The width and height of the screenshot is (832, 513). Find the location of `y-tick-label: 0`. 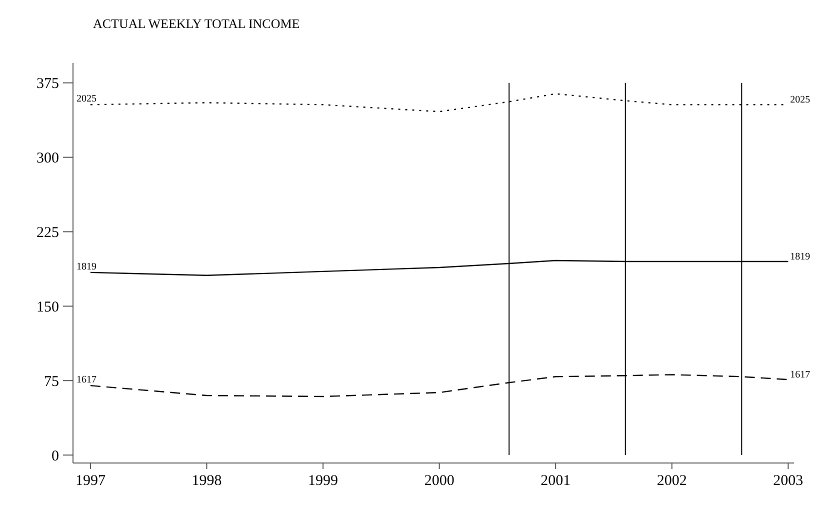

y-tick-label: 0 is located at coordinates (55, 456).